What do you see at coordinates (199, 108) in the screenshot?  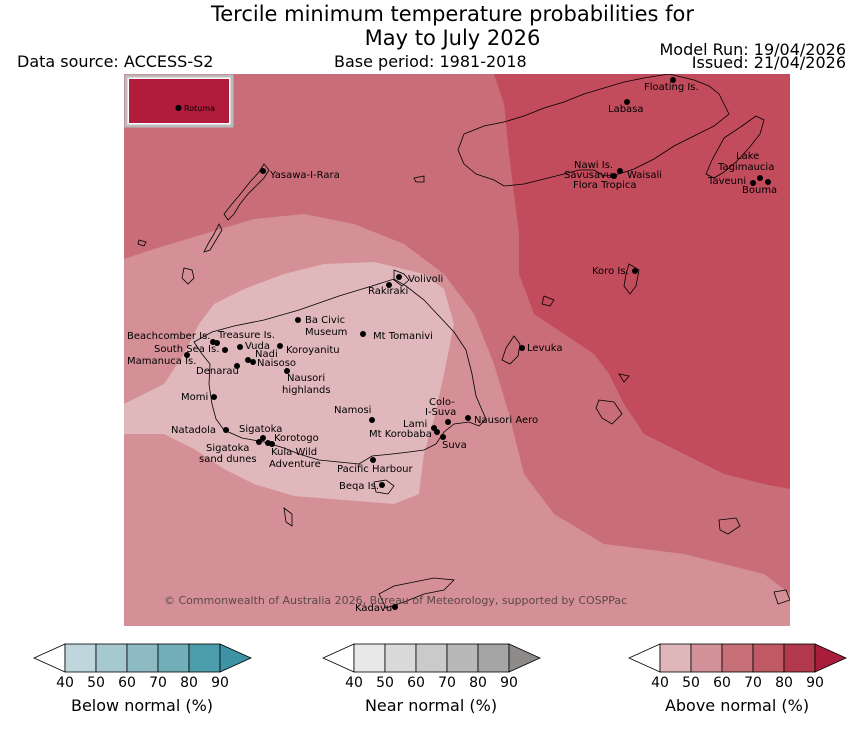 I see `inset-rotuma-label: Rotuma` at bounding box center [199, 108].